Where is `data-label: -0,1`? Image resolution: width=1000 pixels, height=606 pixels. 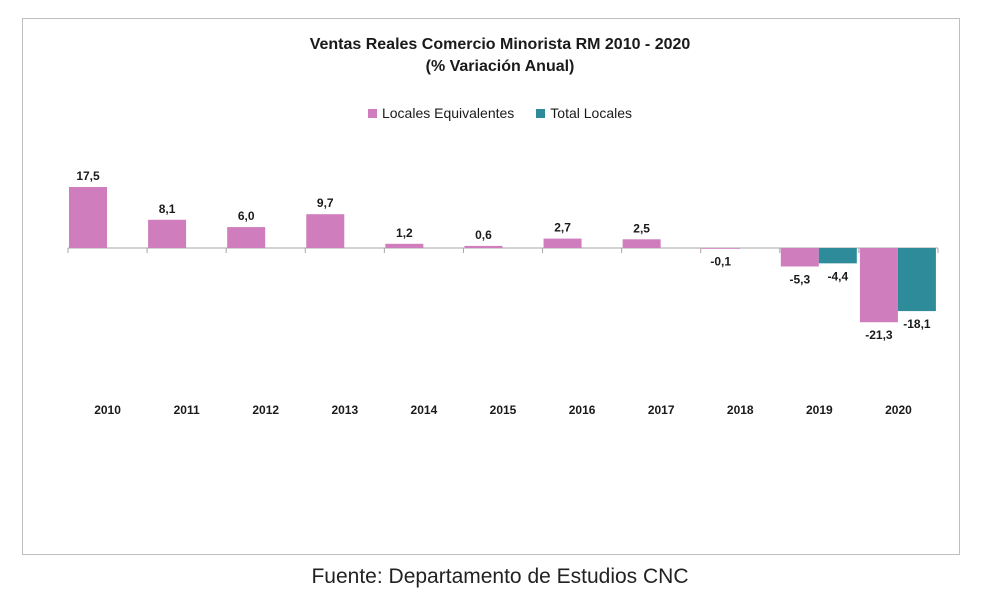
data-label: -0,1 is located at coordinates (720, 261).